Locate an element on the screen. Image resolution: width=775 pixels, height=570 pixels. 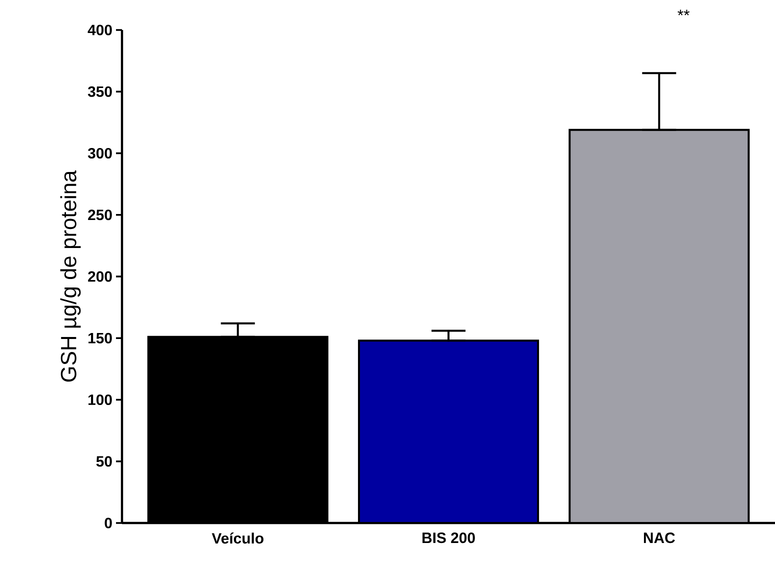
y-tick-label: 100 is located at coordinates (100, 400).